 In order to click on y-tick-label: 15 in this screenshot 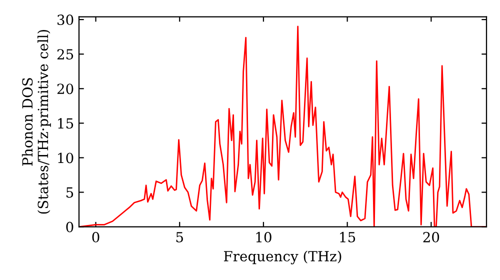, I will do `click(66, 123)`.